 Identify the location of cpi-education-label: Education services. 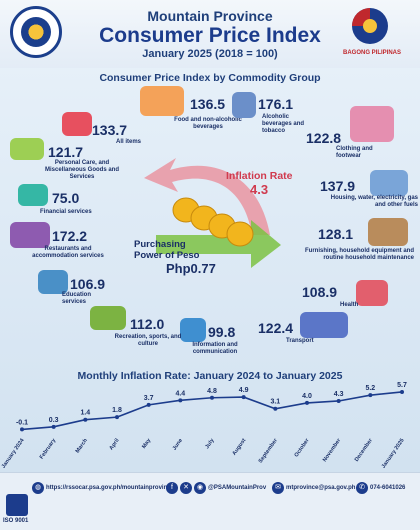
(77, 299).